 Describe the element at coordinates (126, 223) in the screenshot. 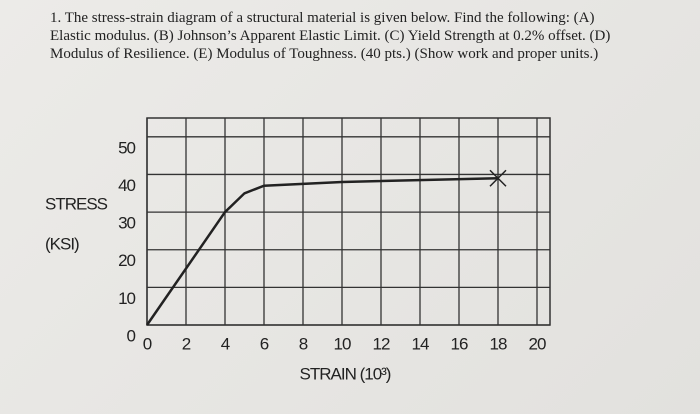

I see `y-tick-label: 30` at that location.